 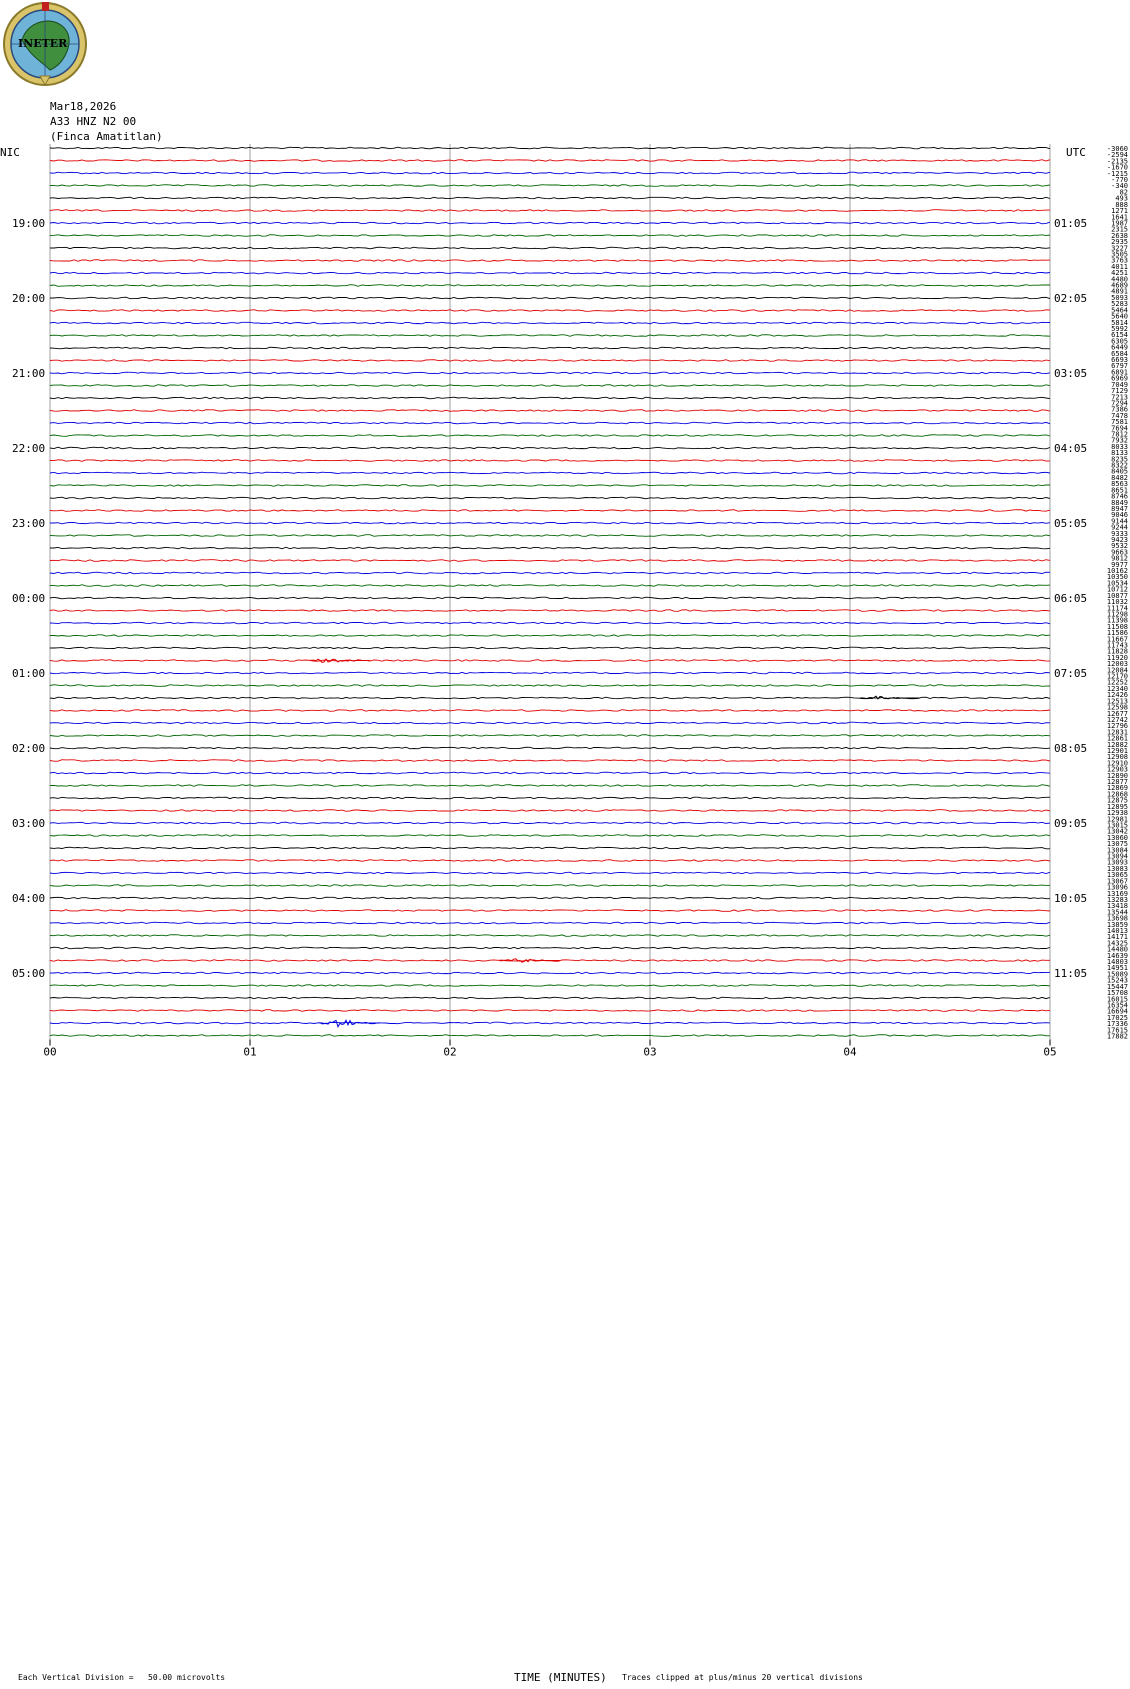 I want to click on trace-offset-value: 9423, so click(x=1119, y=540).